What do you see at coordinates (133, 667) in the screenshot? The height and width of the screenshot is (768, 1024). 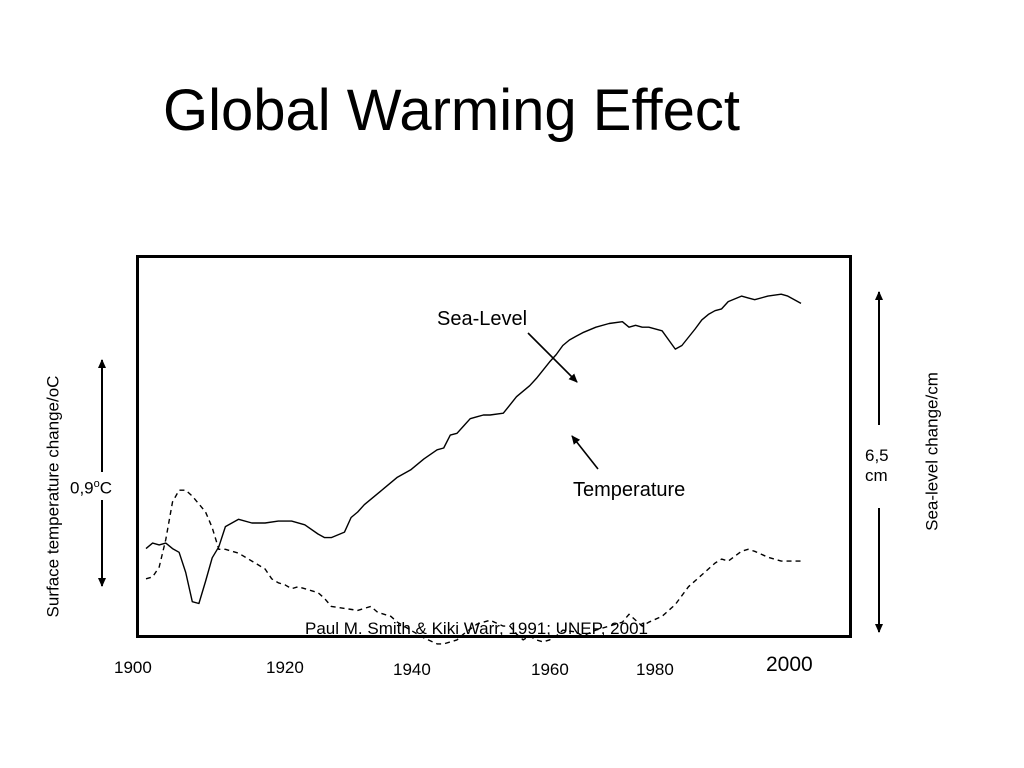 I see `x-tick-1900: 1900` at bounding box center [133, 667].